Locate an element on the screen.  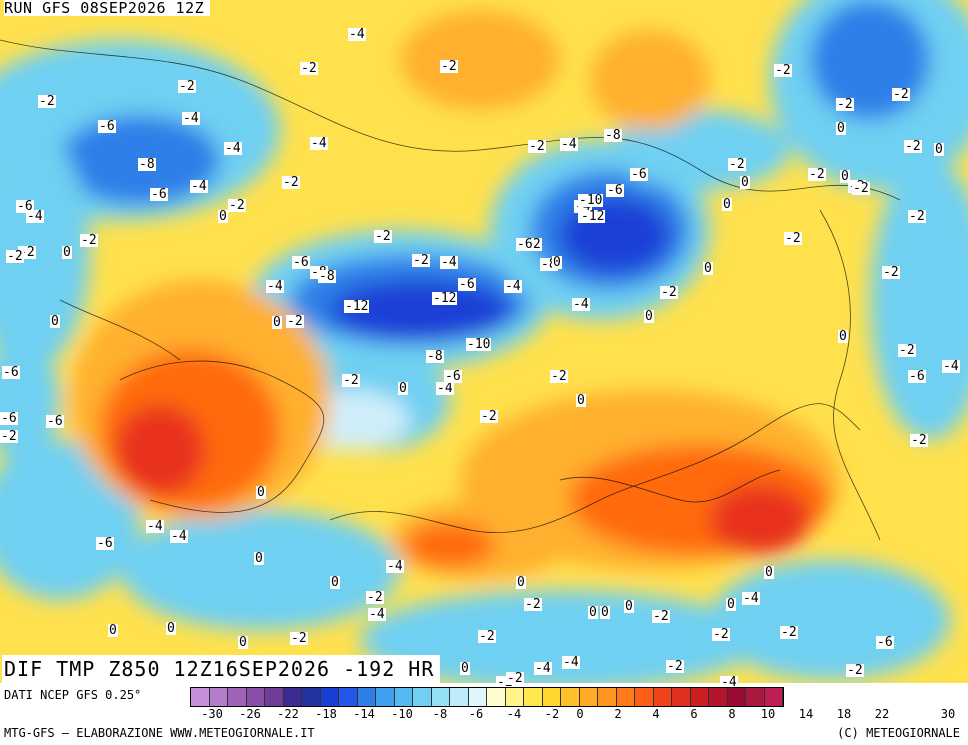
color-scale-tick-label: -18 is located at coordinates (326, 714).